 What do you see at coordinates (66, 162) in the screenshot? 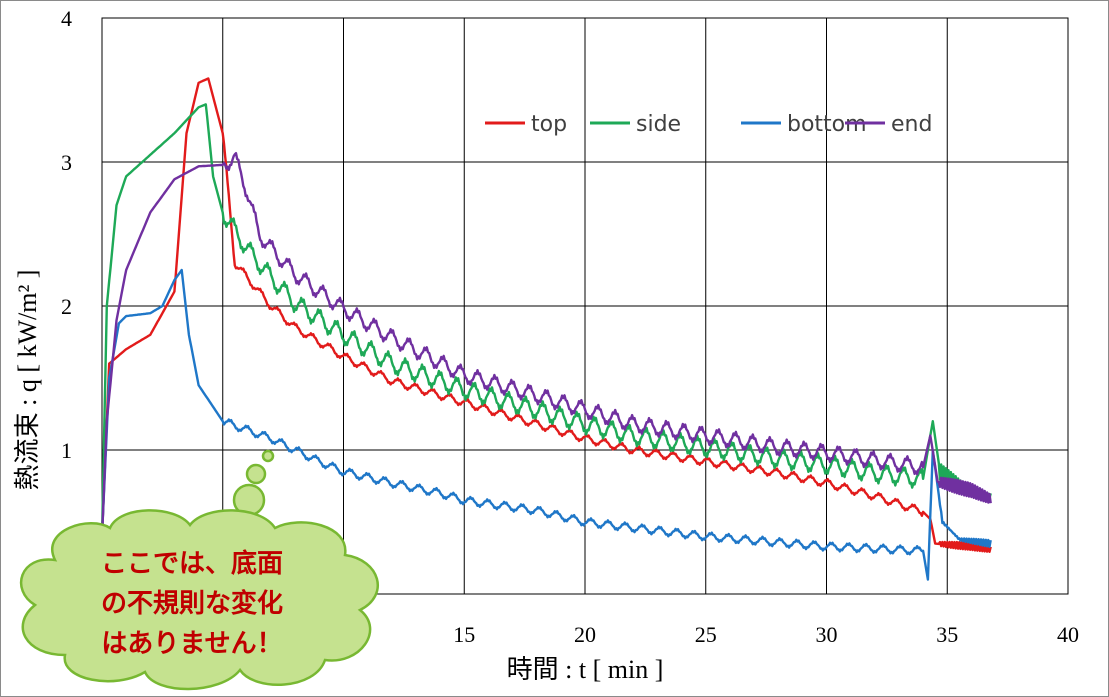
I see `y-tick-label: 3` at bounding box center [66, 162].